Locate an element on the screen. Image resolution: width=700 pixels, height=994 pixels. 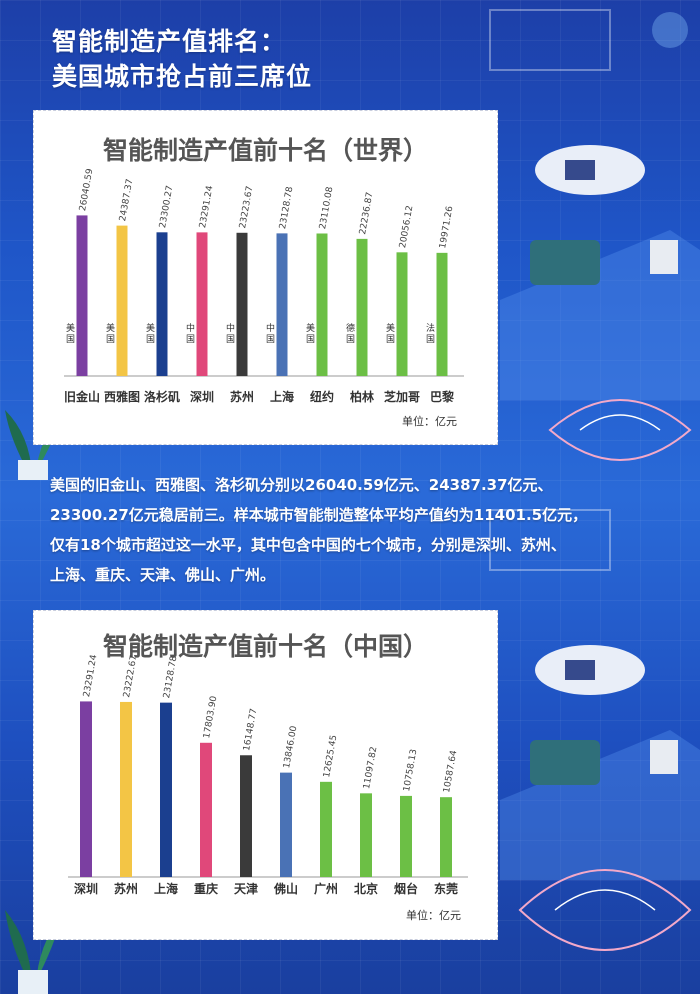
bar-柏林 is located at coordinates (362, 307).